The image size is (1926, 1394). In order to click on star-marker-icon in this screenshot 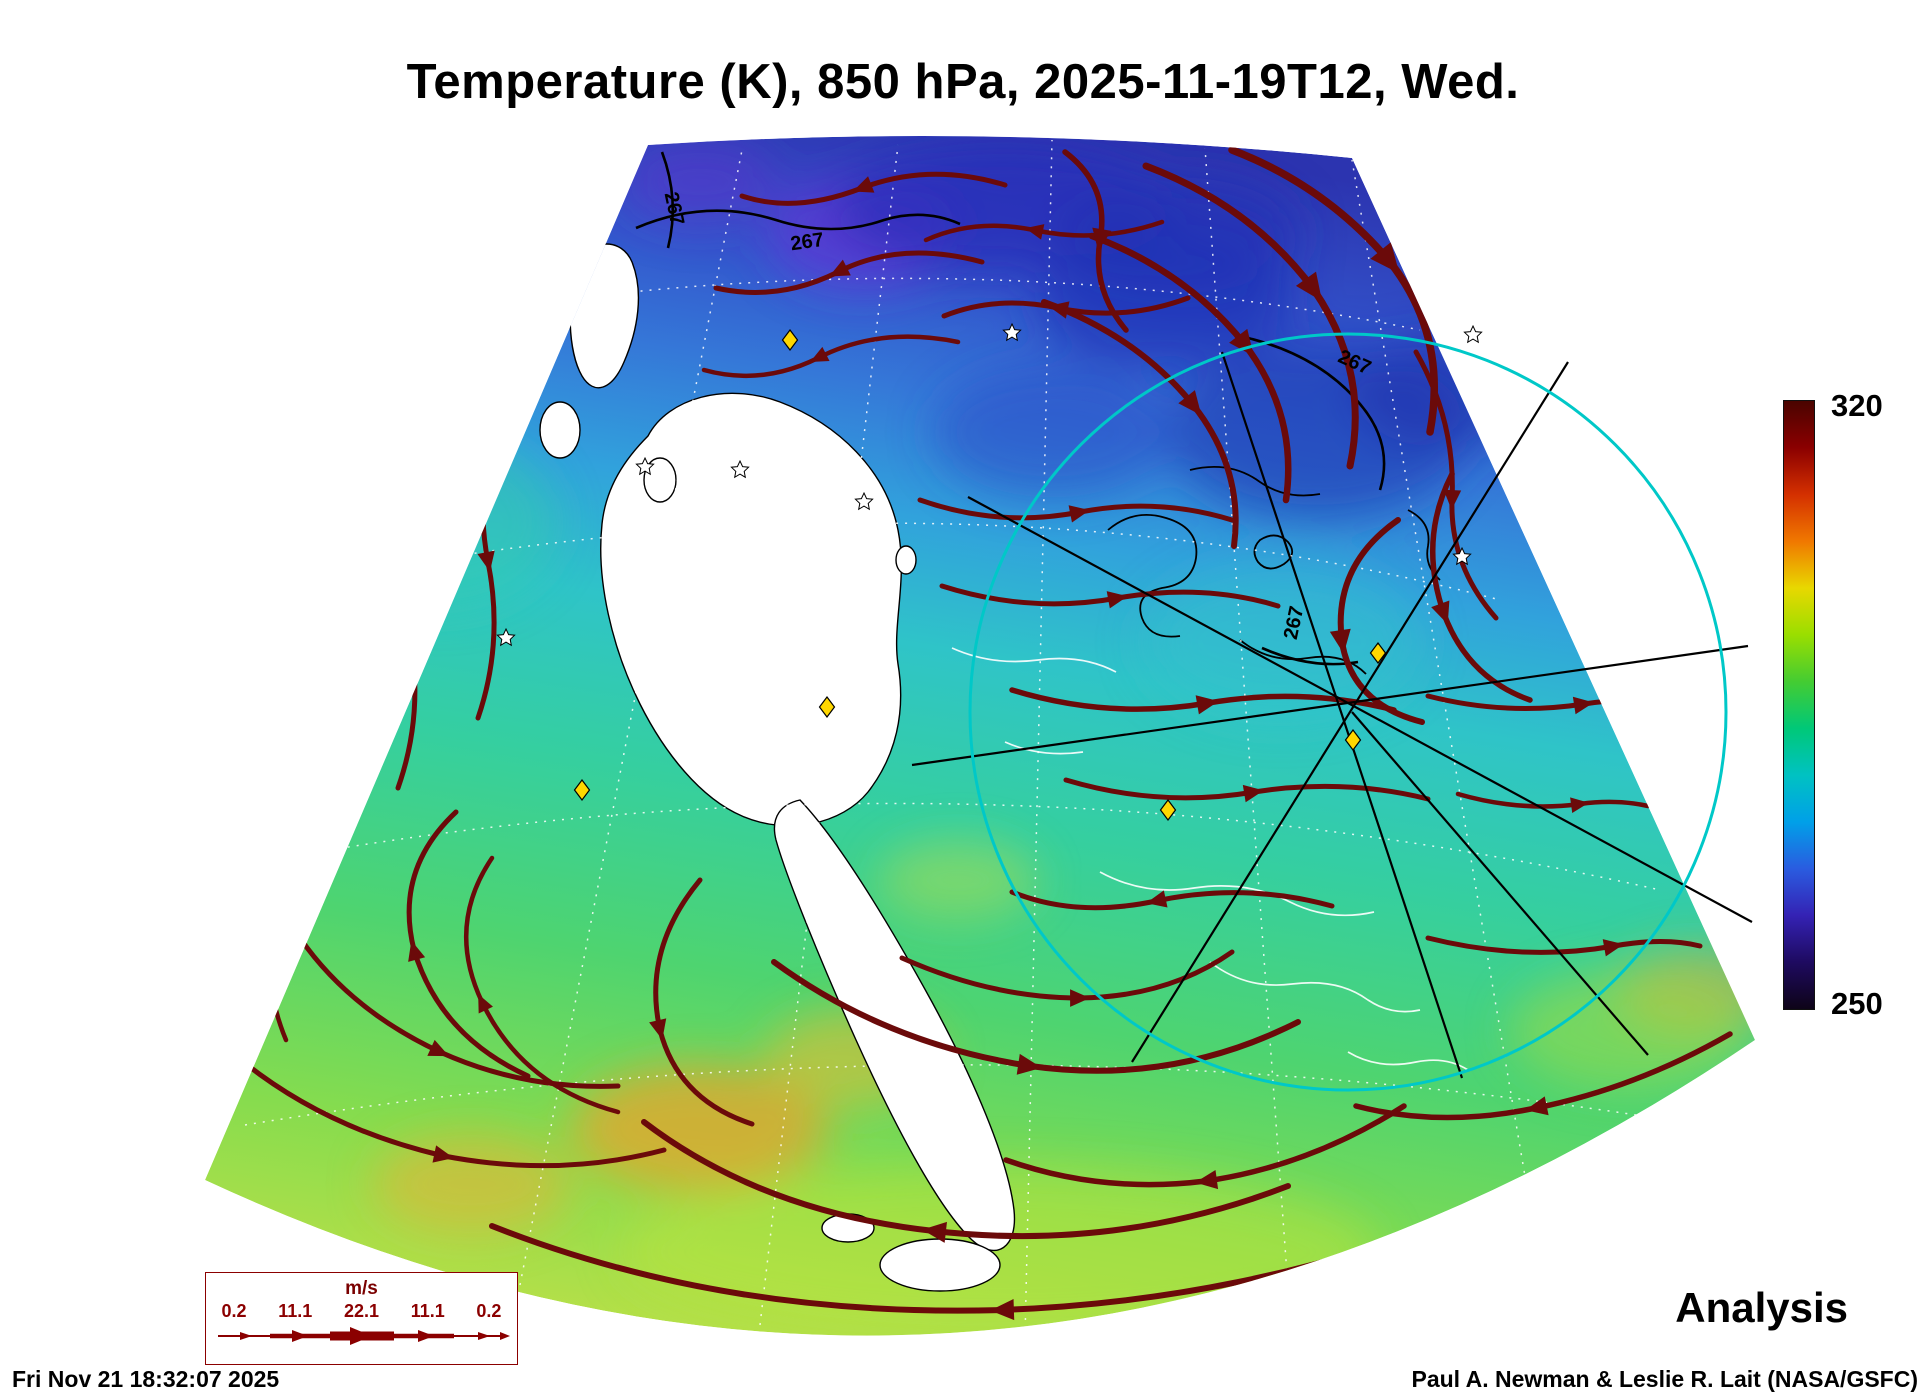, I will do `click(1473, 334)`.